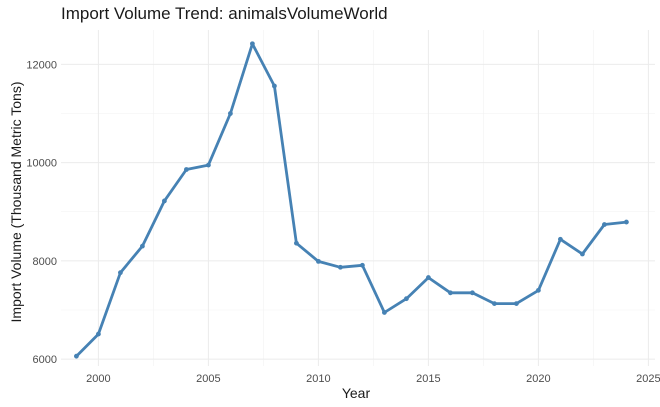 This screenshot has width=660, height=407. I want to click on x-tick-label: 2025, so click(648, 379).